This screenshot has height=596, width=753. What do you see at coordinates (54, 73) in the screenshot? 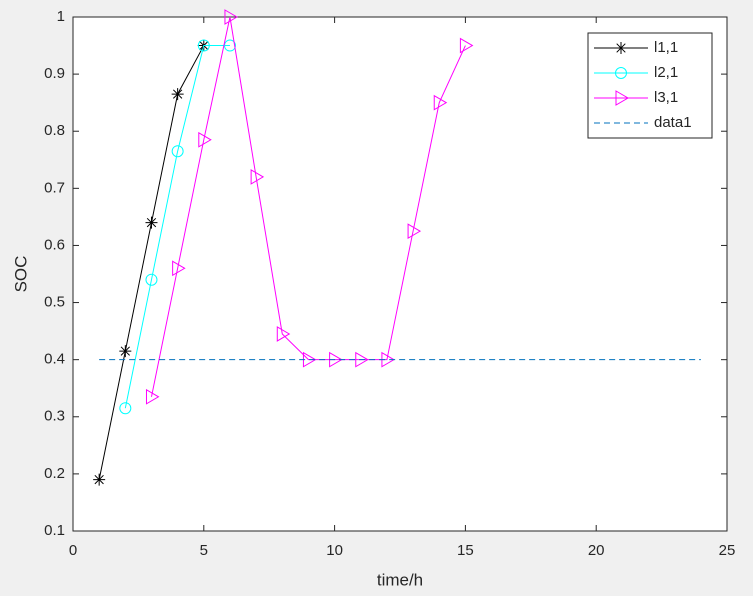
I see `y-tick-label: 0.9` at bounding box center [54, 73].